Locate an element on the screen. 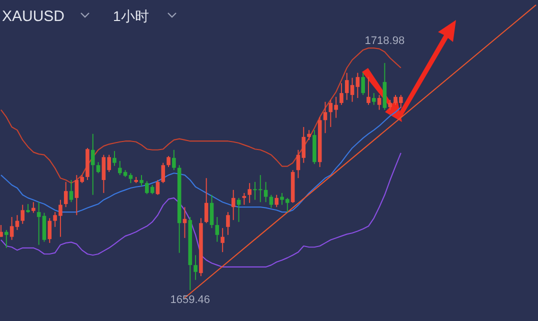 The image size is (538, 321). text: 1718.98 is located at coordinates (384, 41).